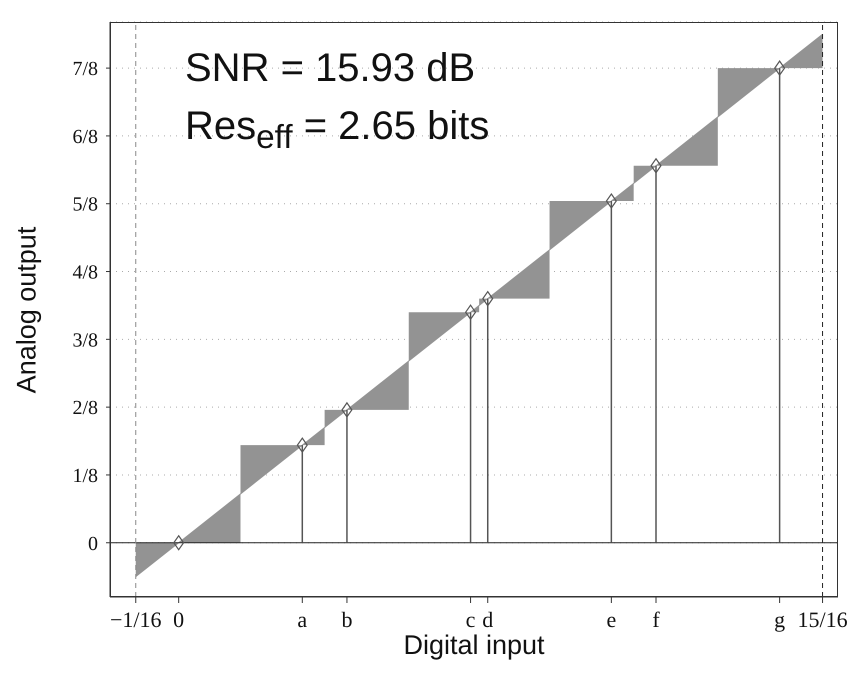 This screenshot has height=674, width=856. What do you see at coordinates (330, 68) in the screenshot?
I see `annotation: SNR = 15.93 dB` at bounding box center [330, 68].